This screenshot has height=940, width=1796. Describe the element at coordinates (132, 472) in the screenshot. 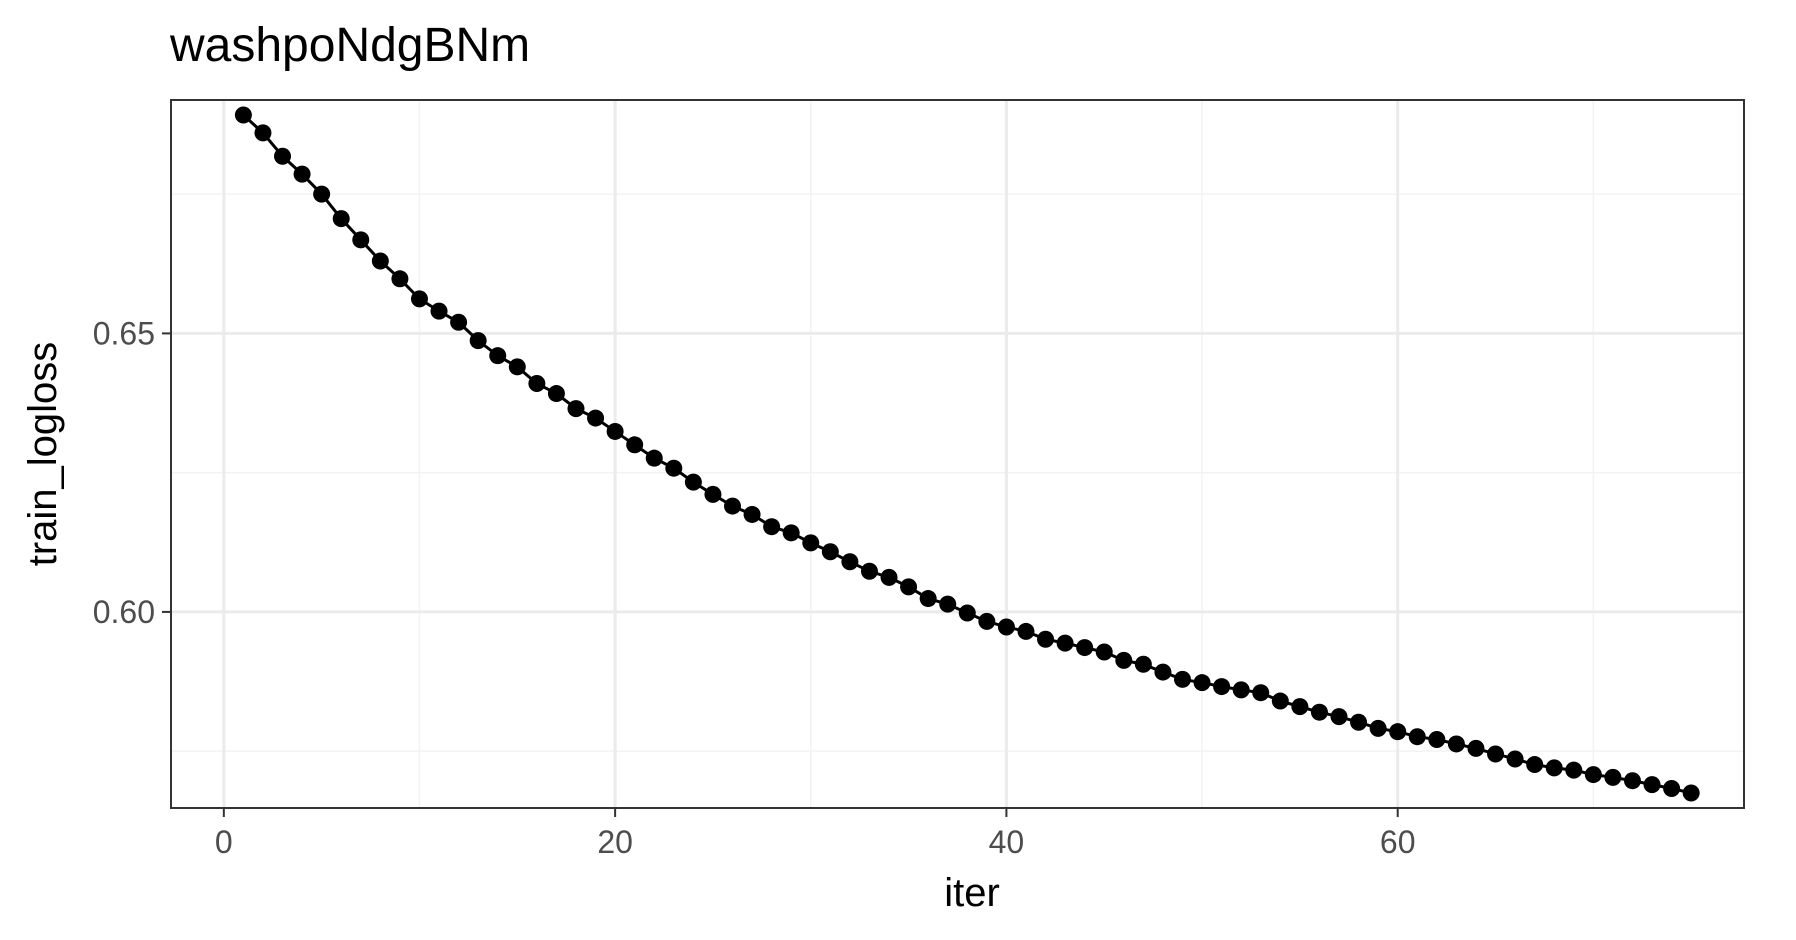

I see `y-axis: 0.60 0.65` at that location.